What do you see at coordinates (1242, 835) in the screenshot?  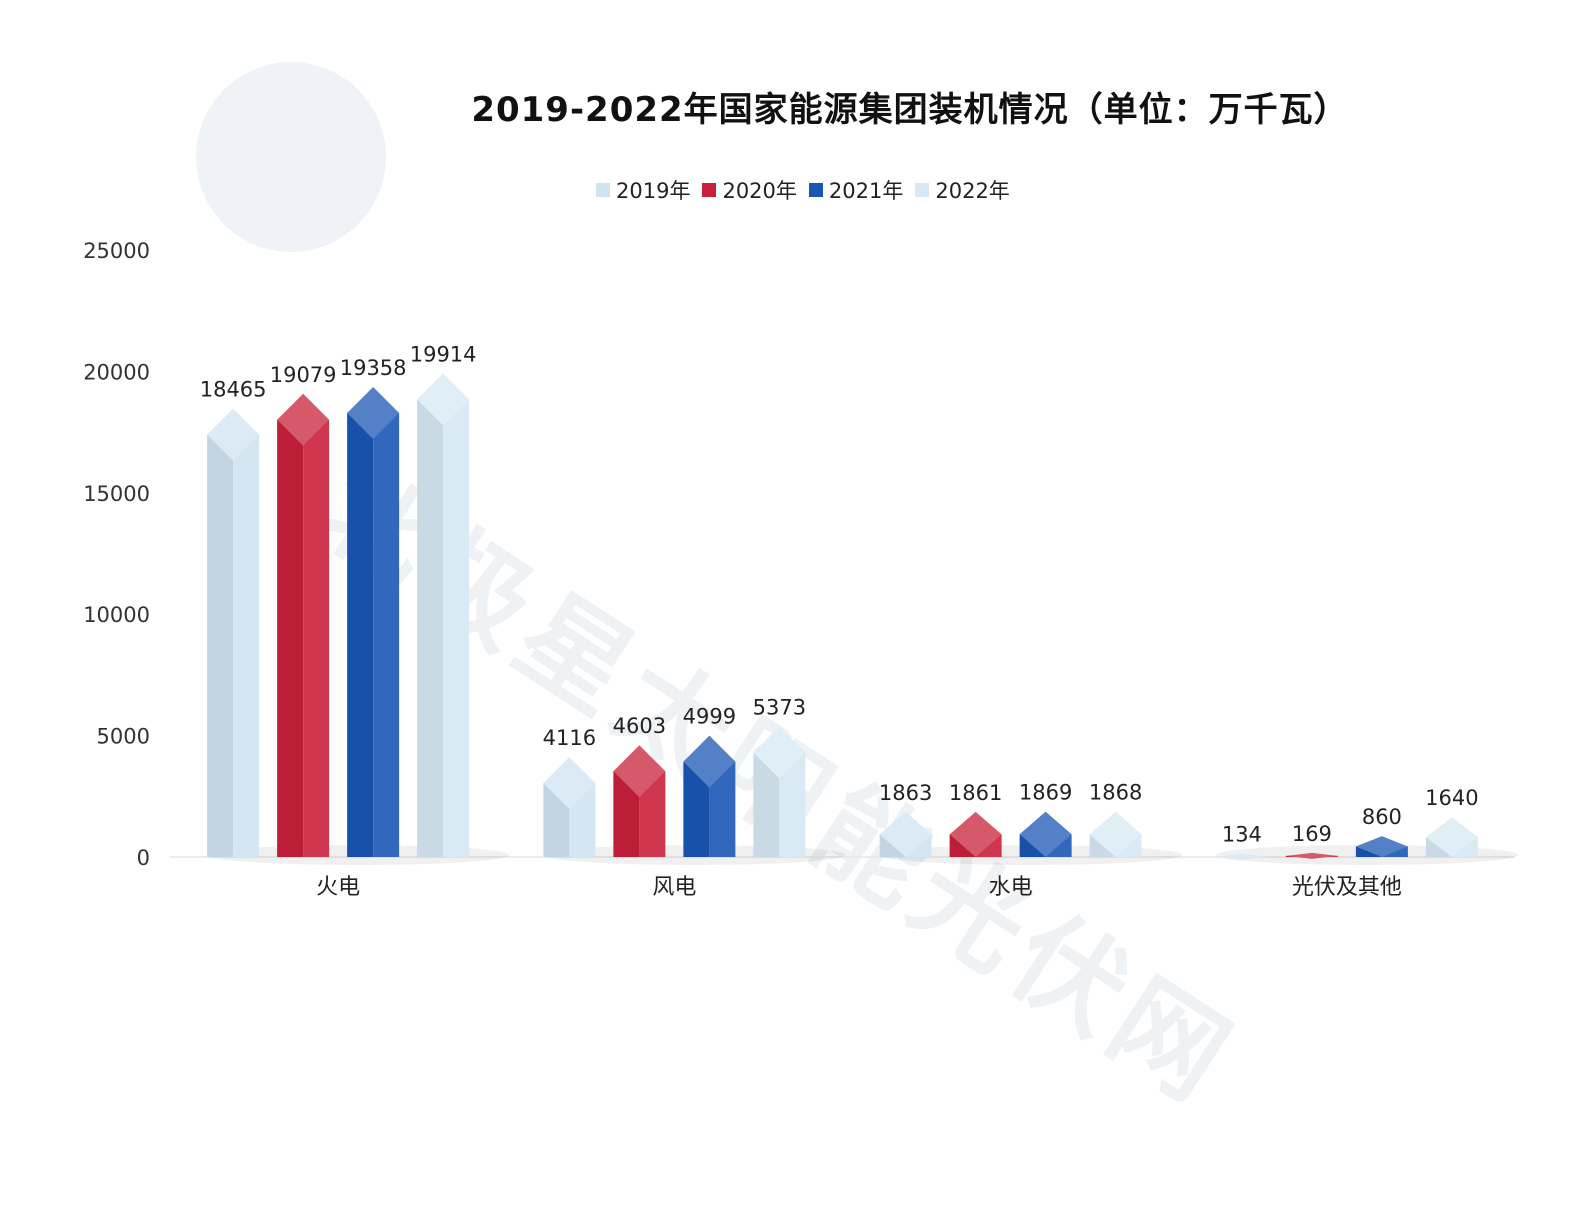 I see `data-label: 134` at bounding box center [1242, 835].